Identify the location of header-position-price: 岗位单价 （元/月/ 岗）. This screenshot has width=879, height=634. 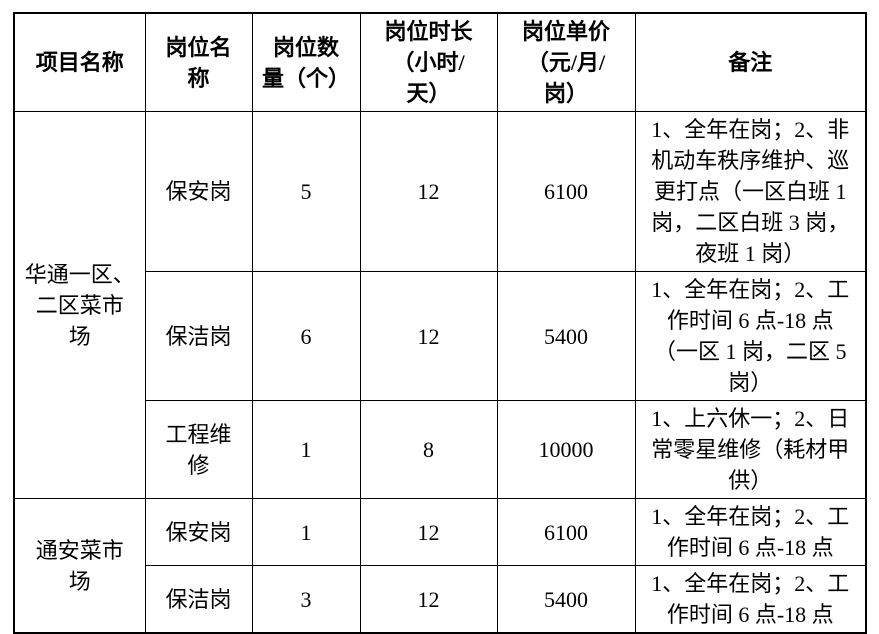
(566, 62).